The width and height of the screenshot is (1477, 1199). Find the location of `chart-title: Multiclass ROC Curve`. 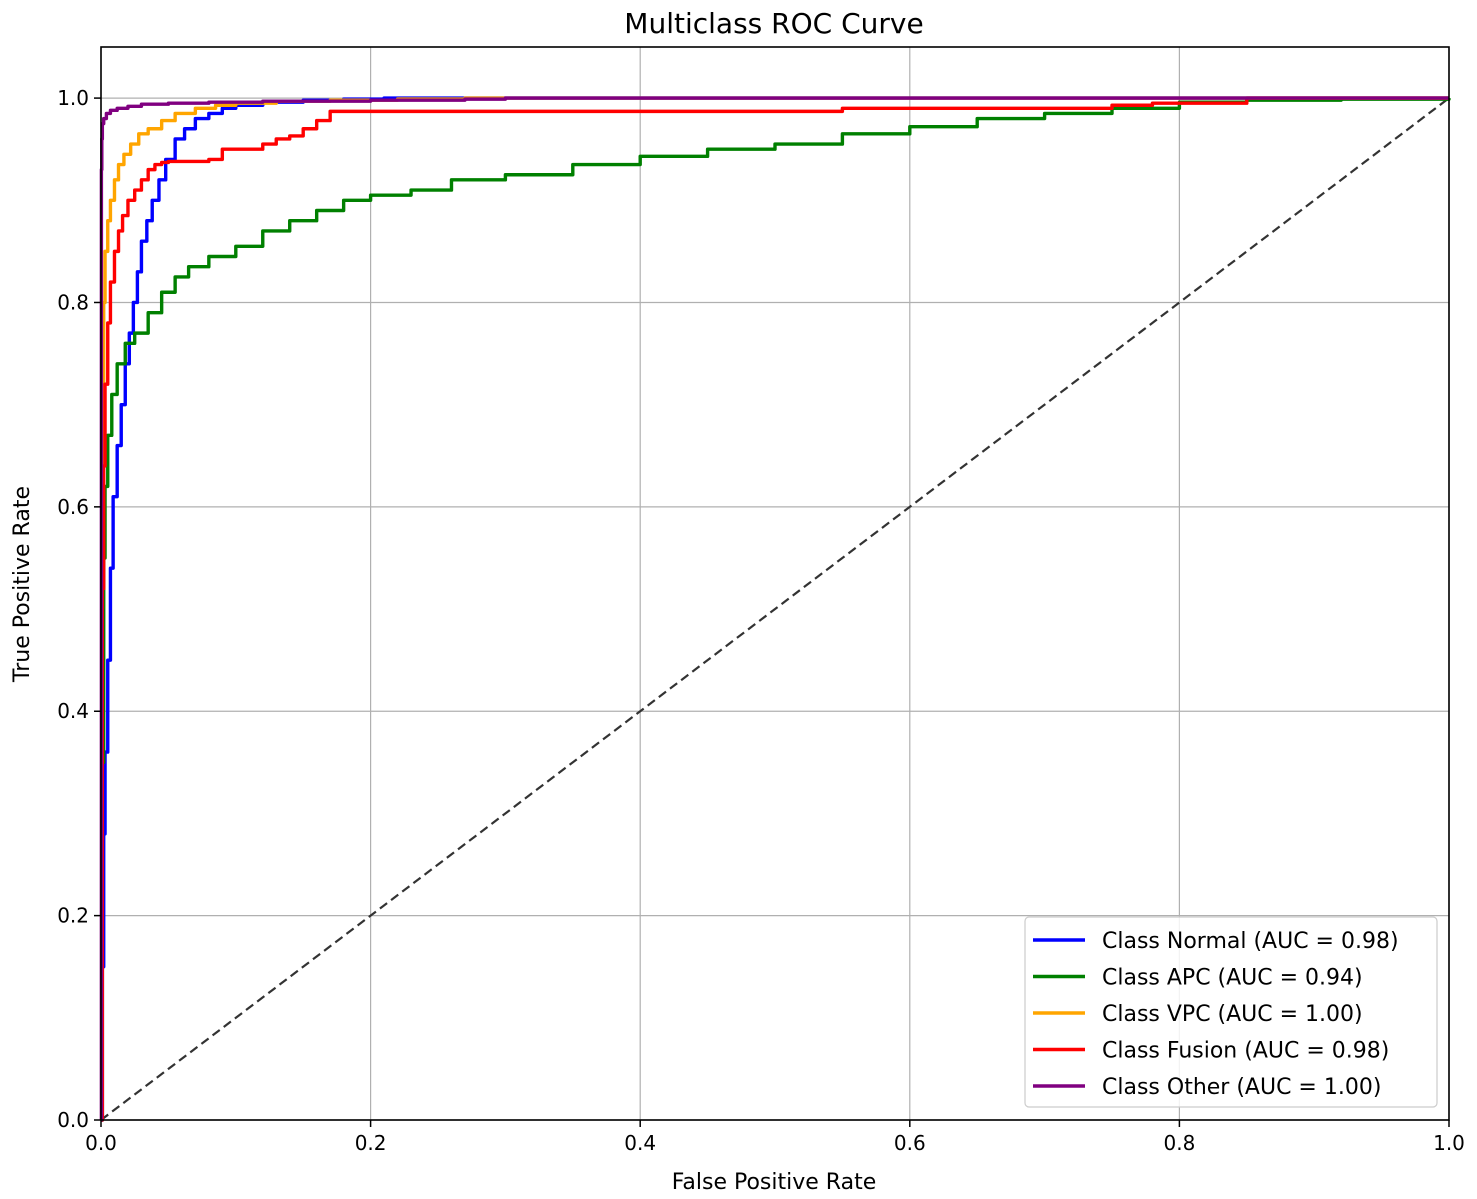

chart-title: Multiclass ROC Curve is located at coordinates (773, 23).